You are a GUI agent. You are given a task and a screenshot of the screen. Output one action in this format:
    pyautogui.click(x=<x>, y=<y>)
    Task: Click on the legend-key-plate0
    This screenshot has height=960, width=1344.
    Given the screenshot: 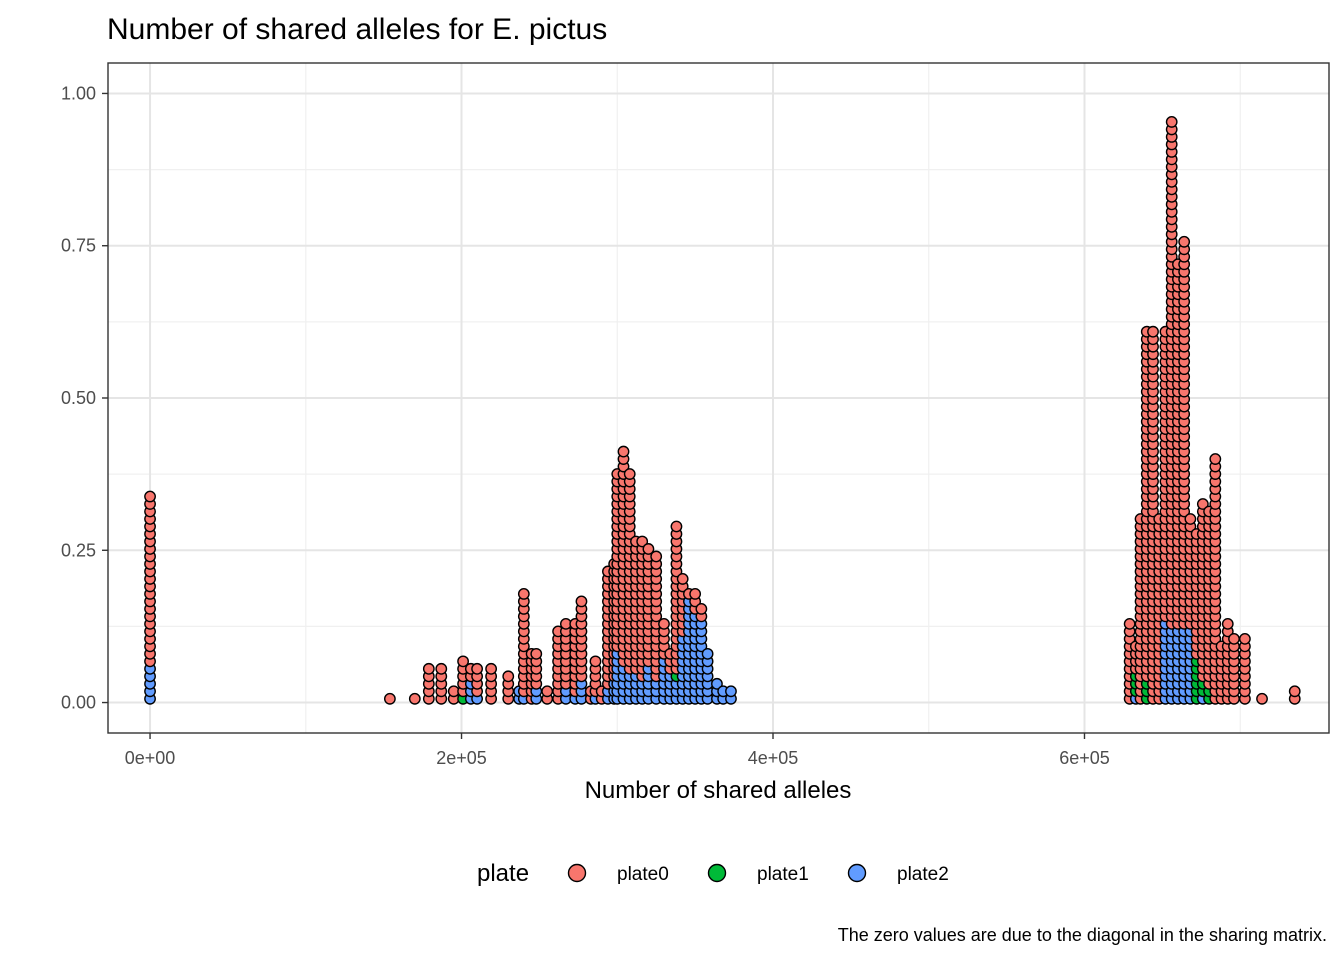 What is the action you would take?
    pyautogui.click(x=577, y=873)
    